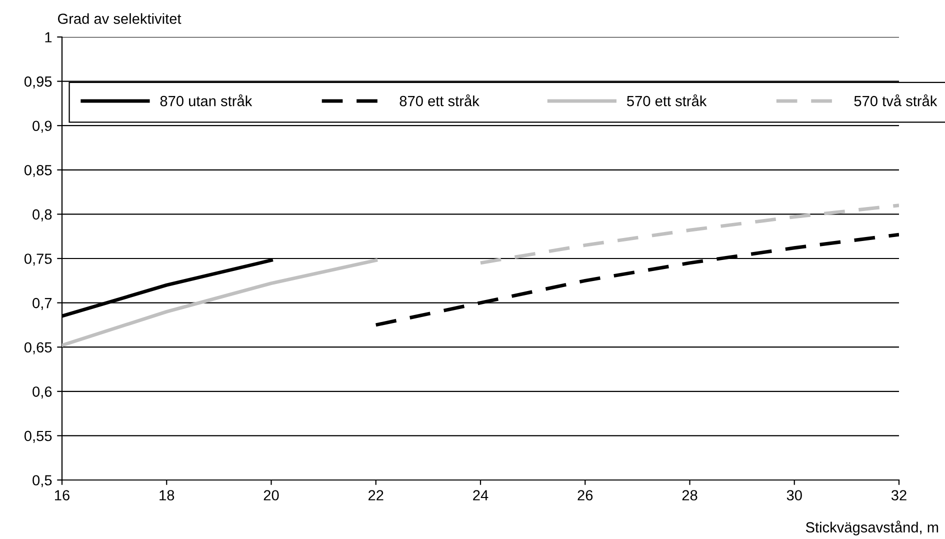 The image size is (945, 539). I want to click on x-tick-label: 16, so click(62, 495).